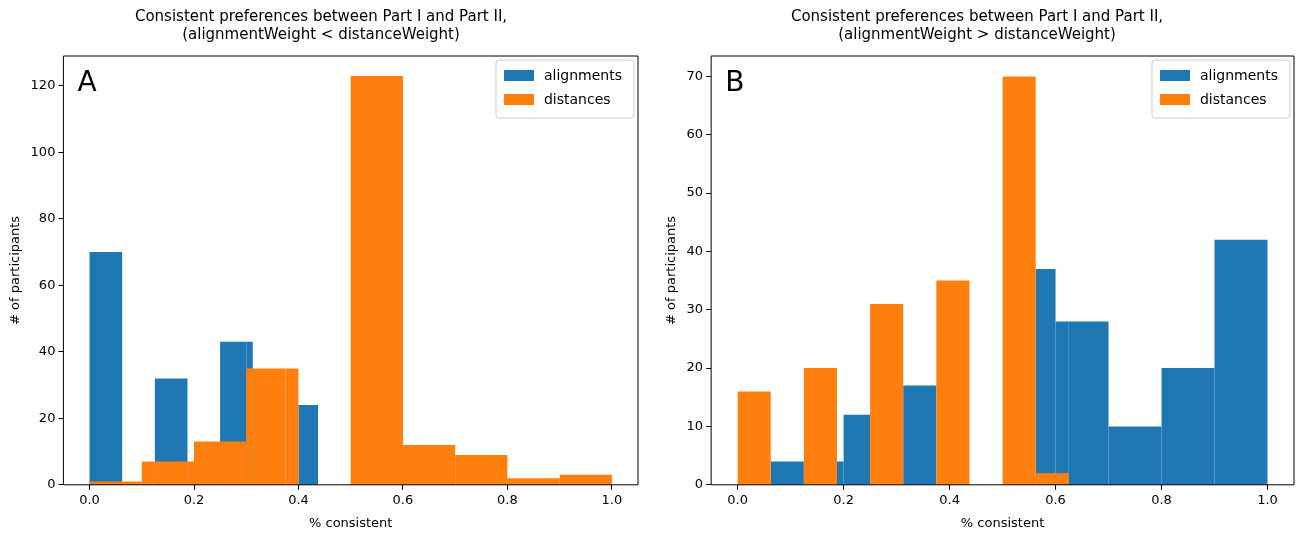 The image size is (1310, 539). What do you see at coordinates (695, 75) in the screenshot?
I see `y-tick-label: 70` at bounding box center [695, 75].